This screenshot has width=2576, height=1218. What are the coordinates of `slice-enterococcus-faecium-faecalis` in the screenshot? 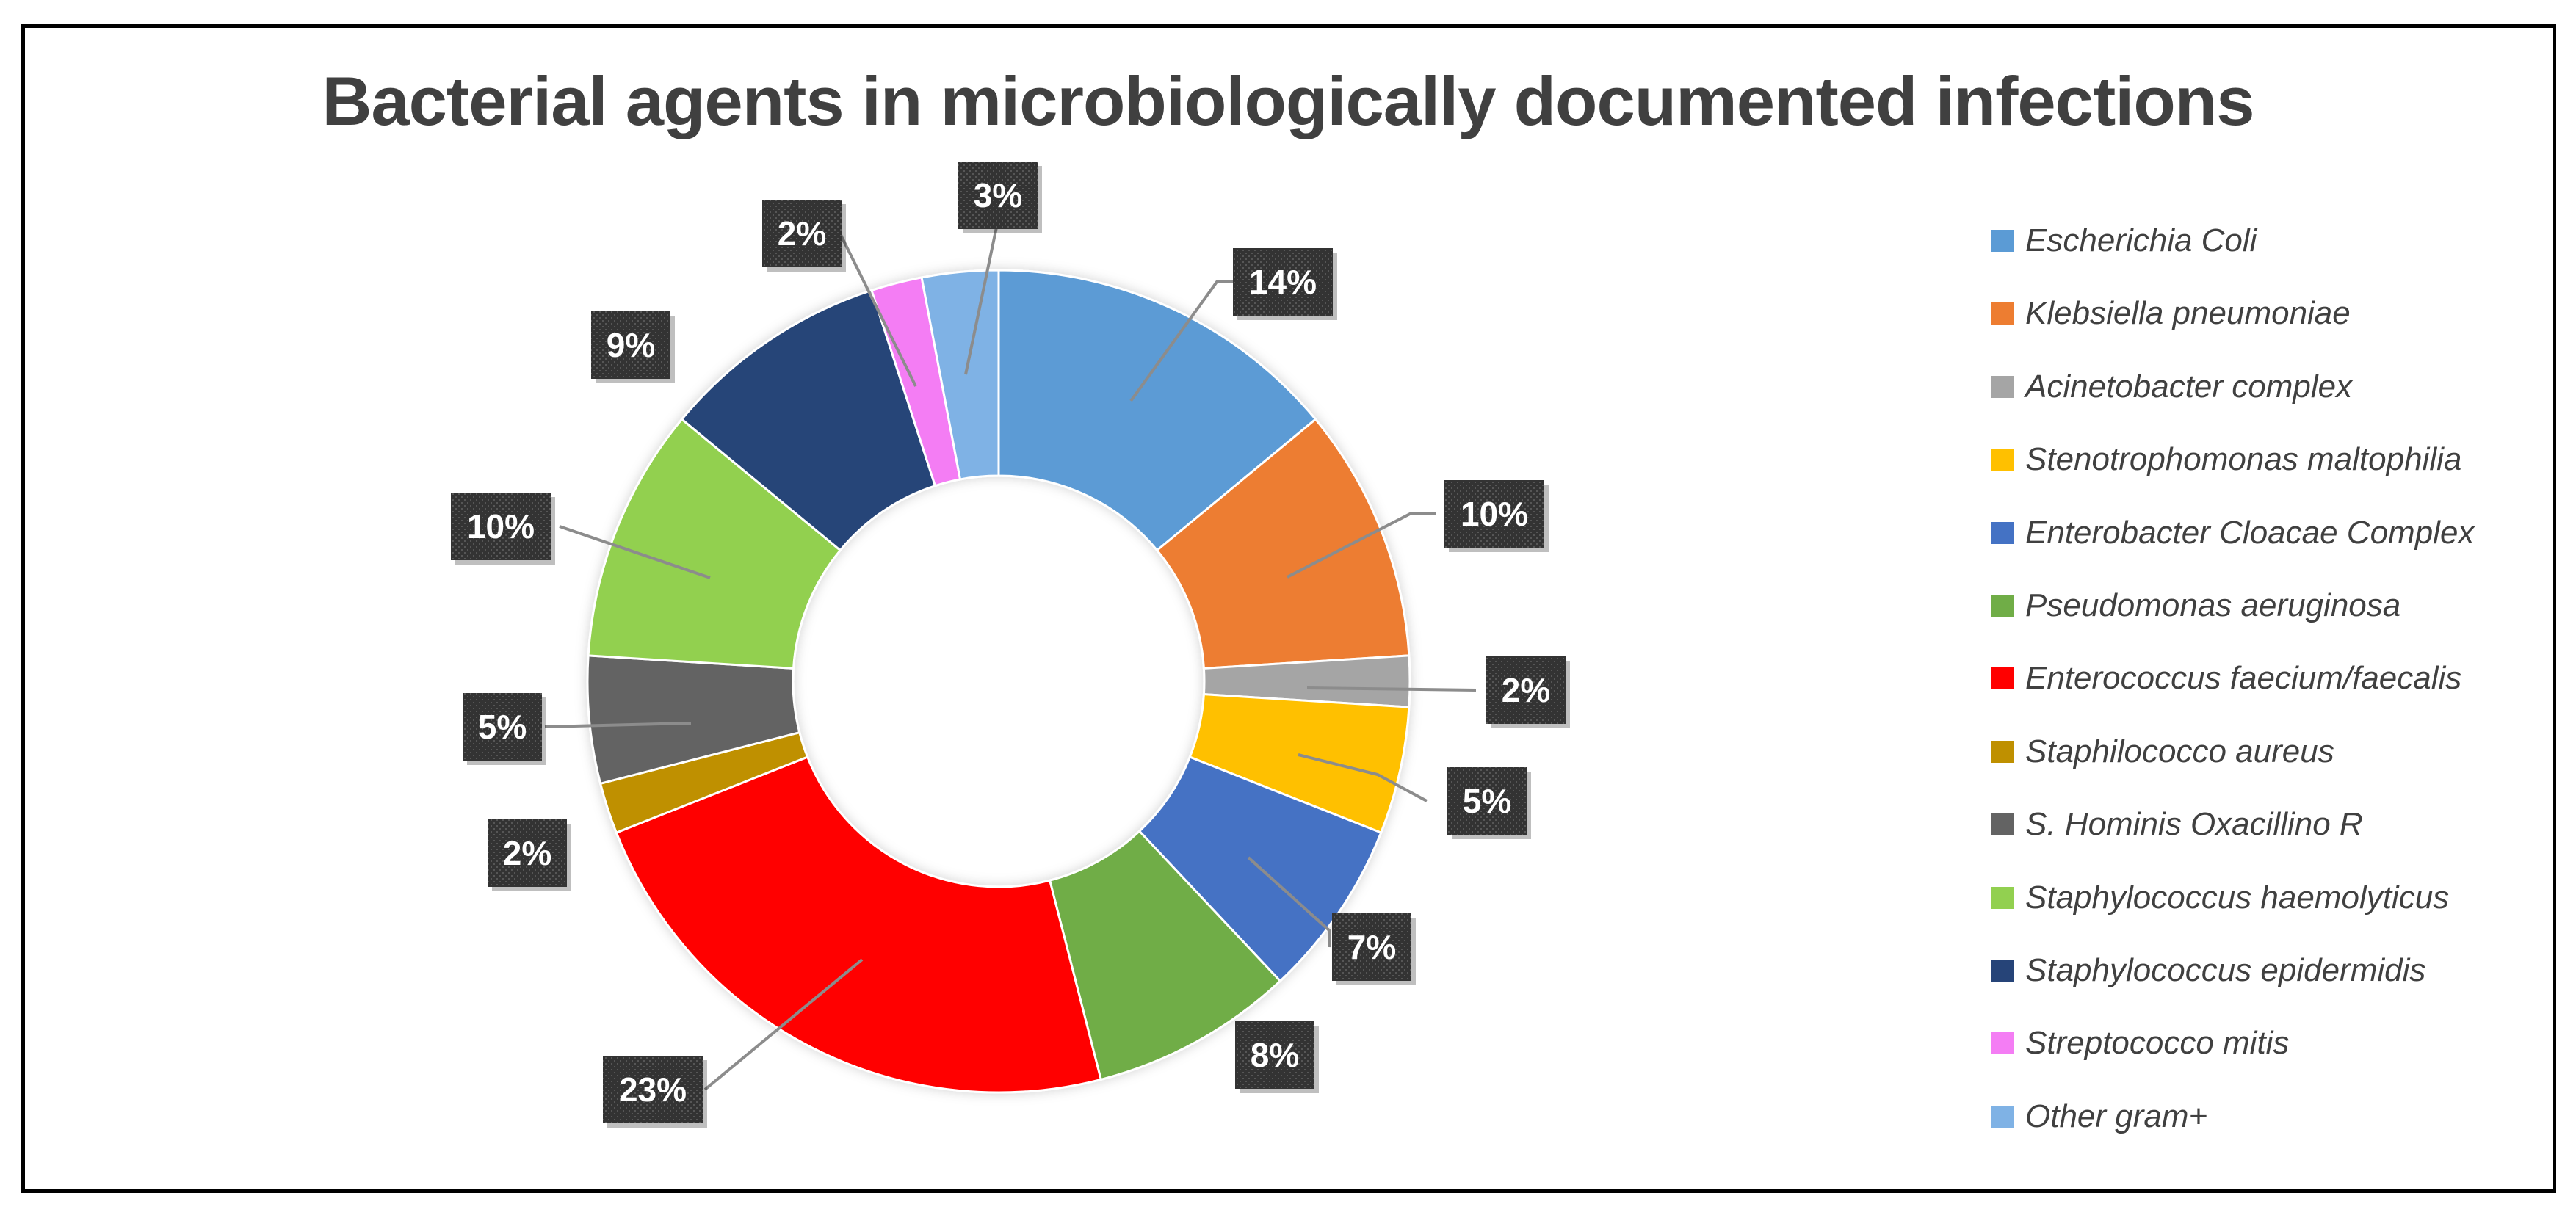 It's located at (859, 924).